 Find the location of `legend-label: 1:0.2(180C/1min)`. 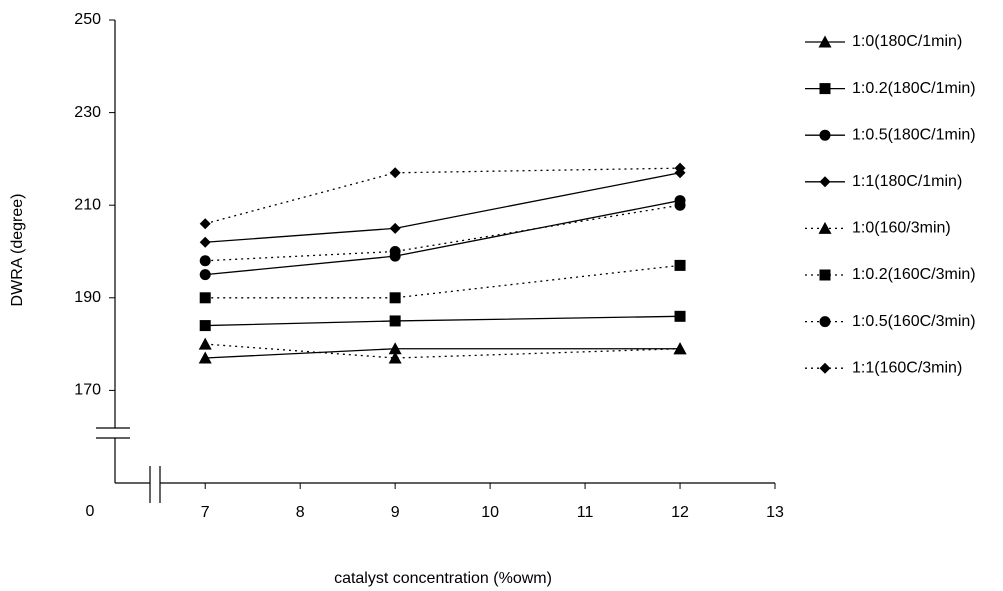

legend-label: 1:0.2(180C/1min) is located at coordinates (914, 88).